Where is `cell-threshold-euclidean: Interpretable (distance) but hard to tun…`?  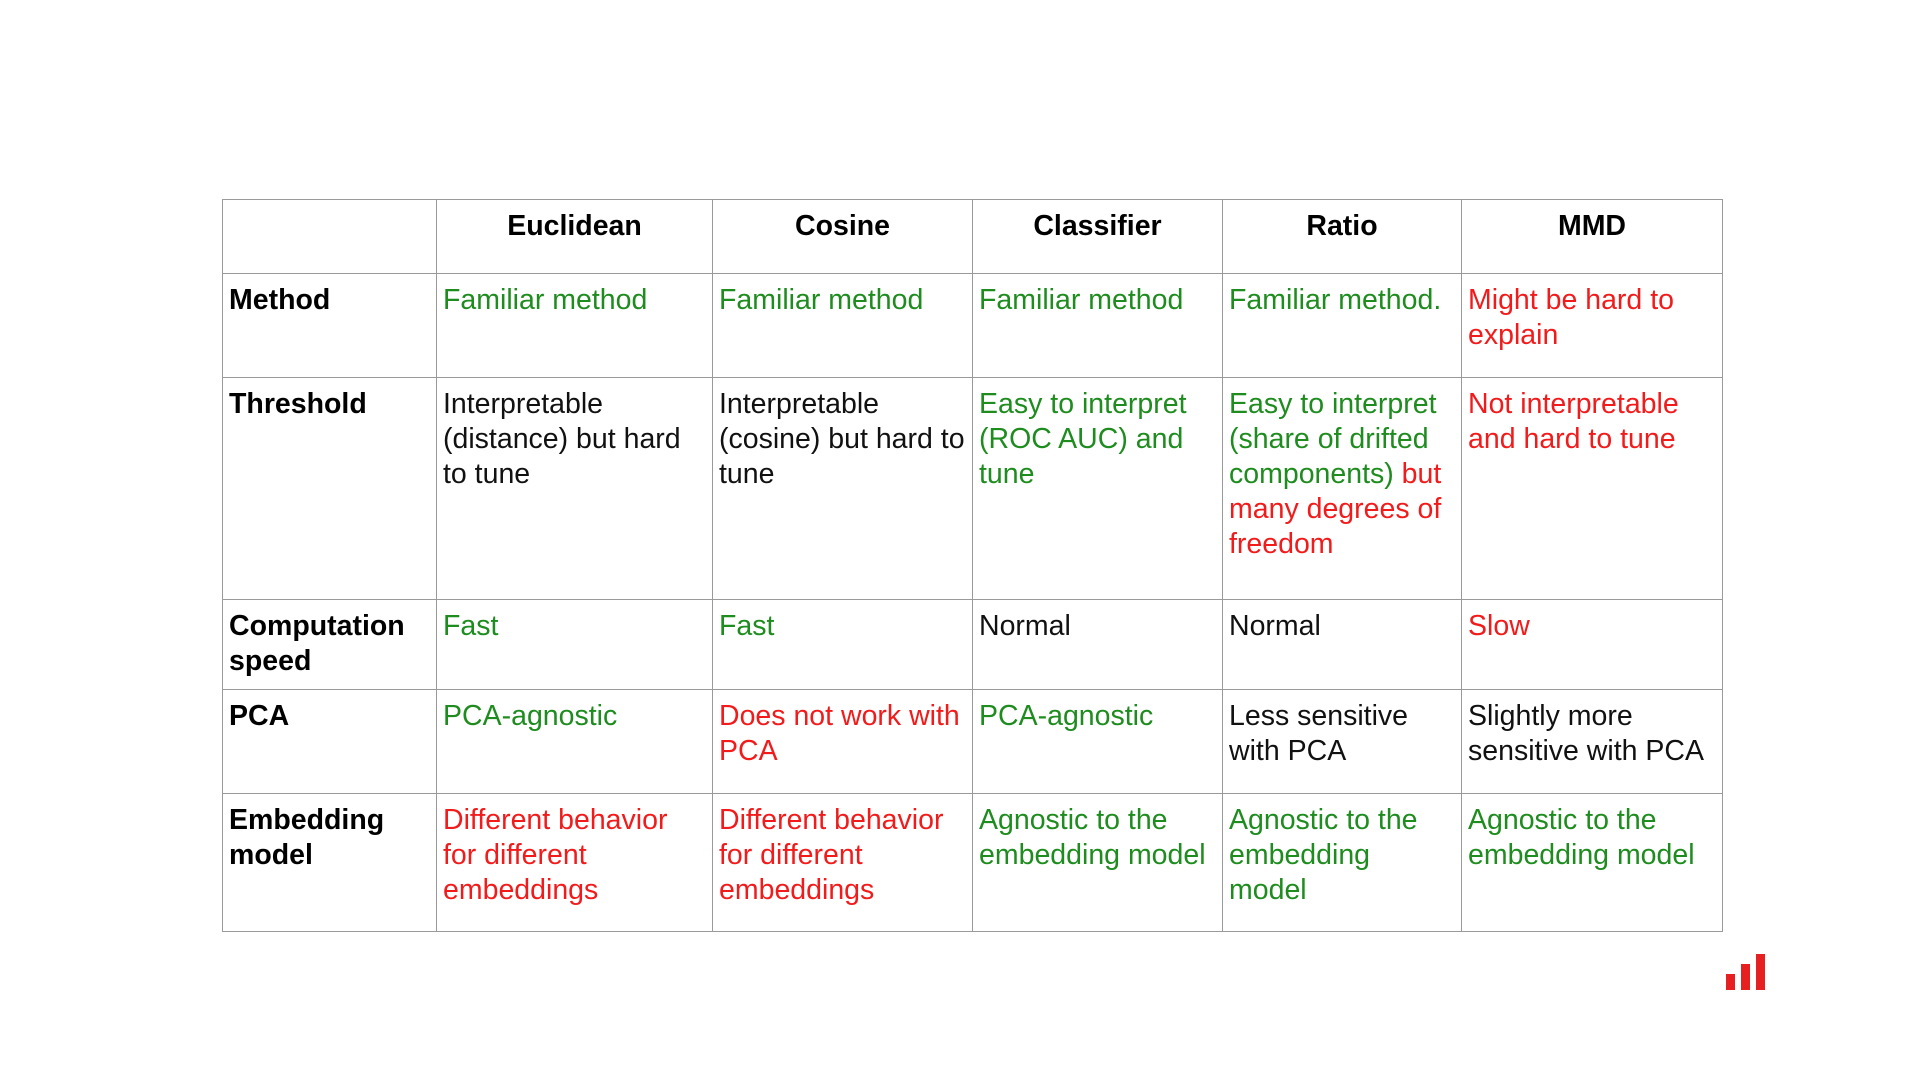 cell-threshold-euclidean: Interpretable (distance) but hard to tun… is located at coordinates (574, 488).